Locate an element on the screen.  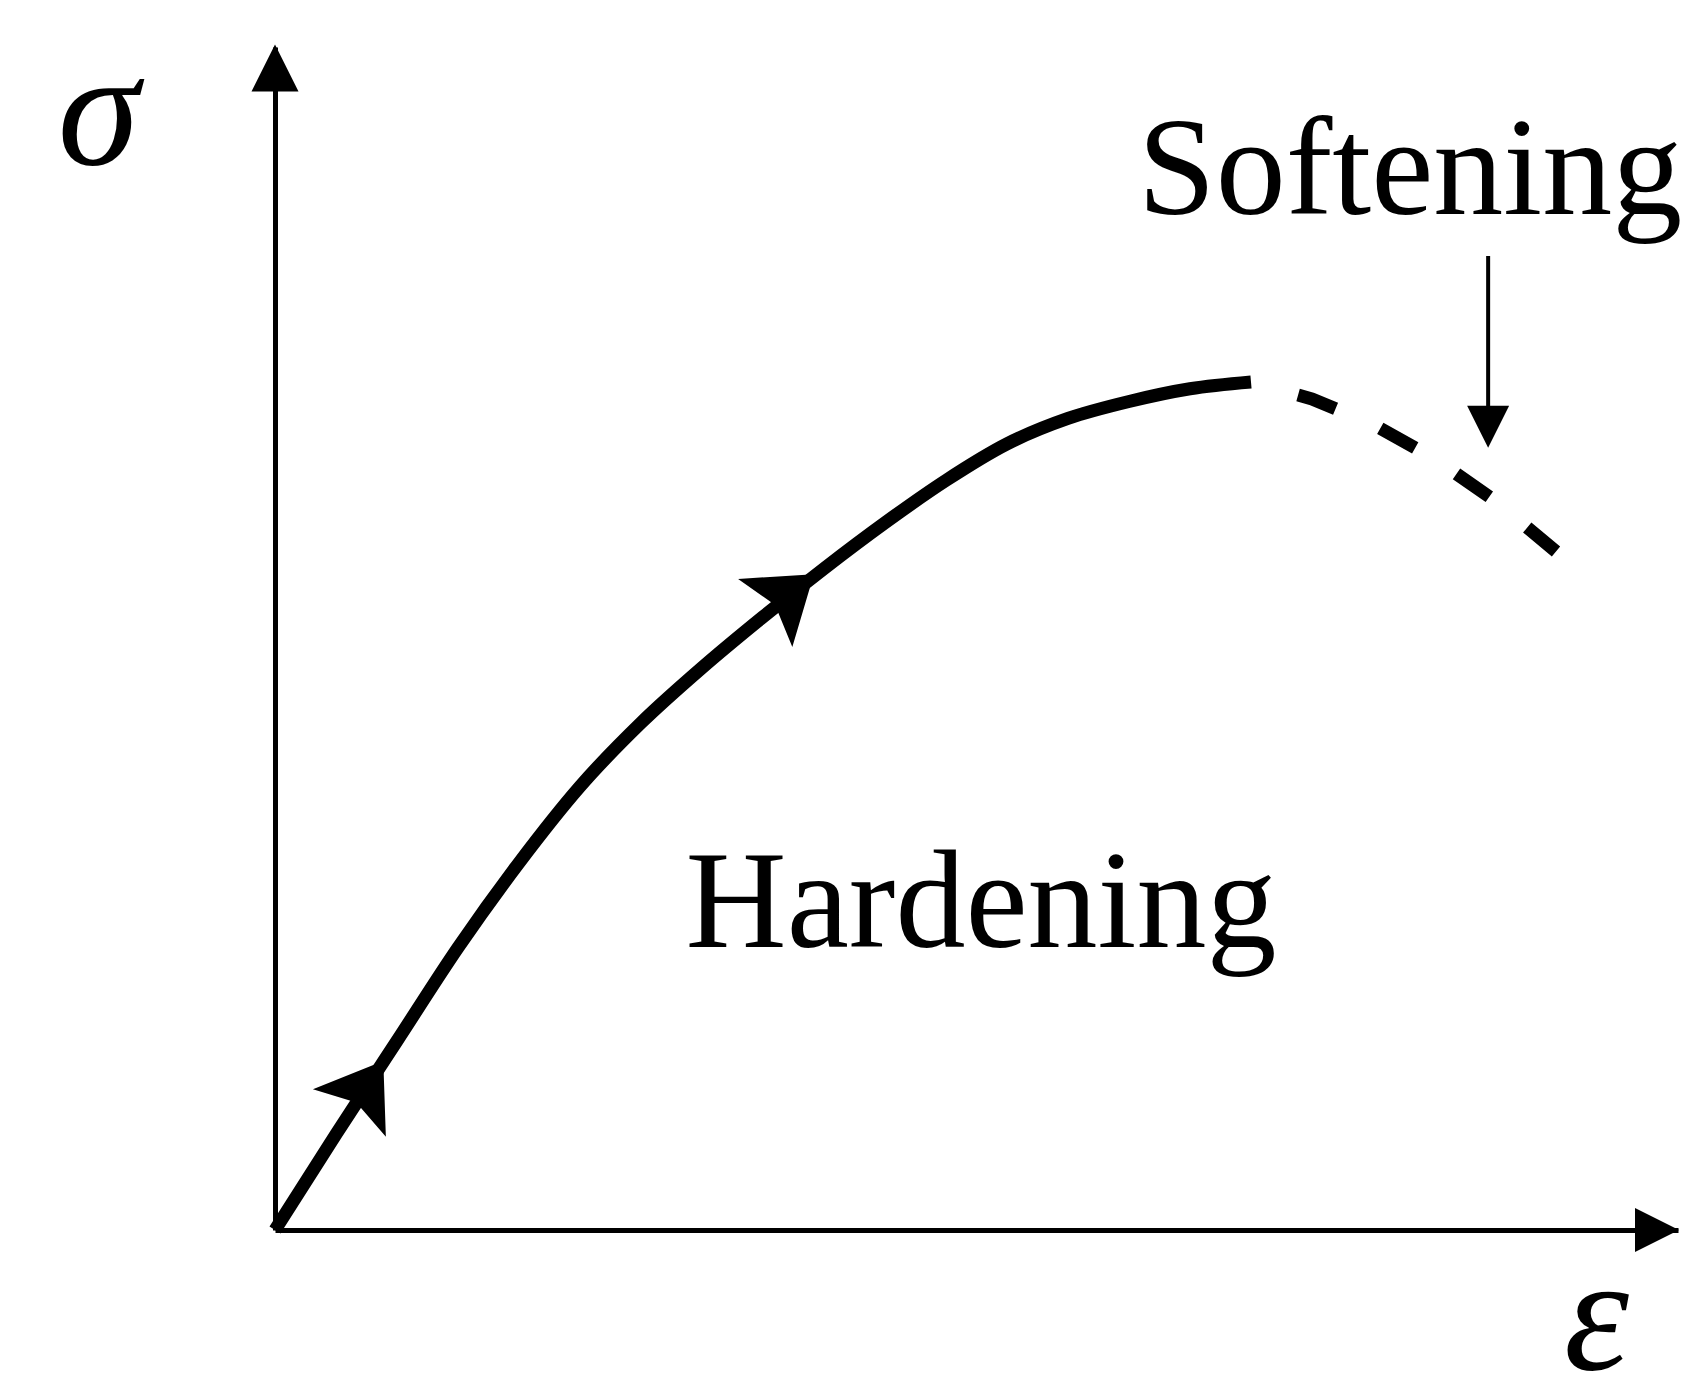
x-axis-title: ε is located at coordinates (1596, 1298).